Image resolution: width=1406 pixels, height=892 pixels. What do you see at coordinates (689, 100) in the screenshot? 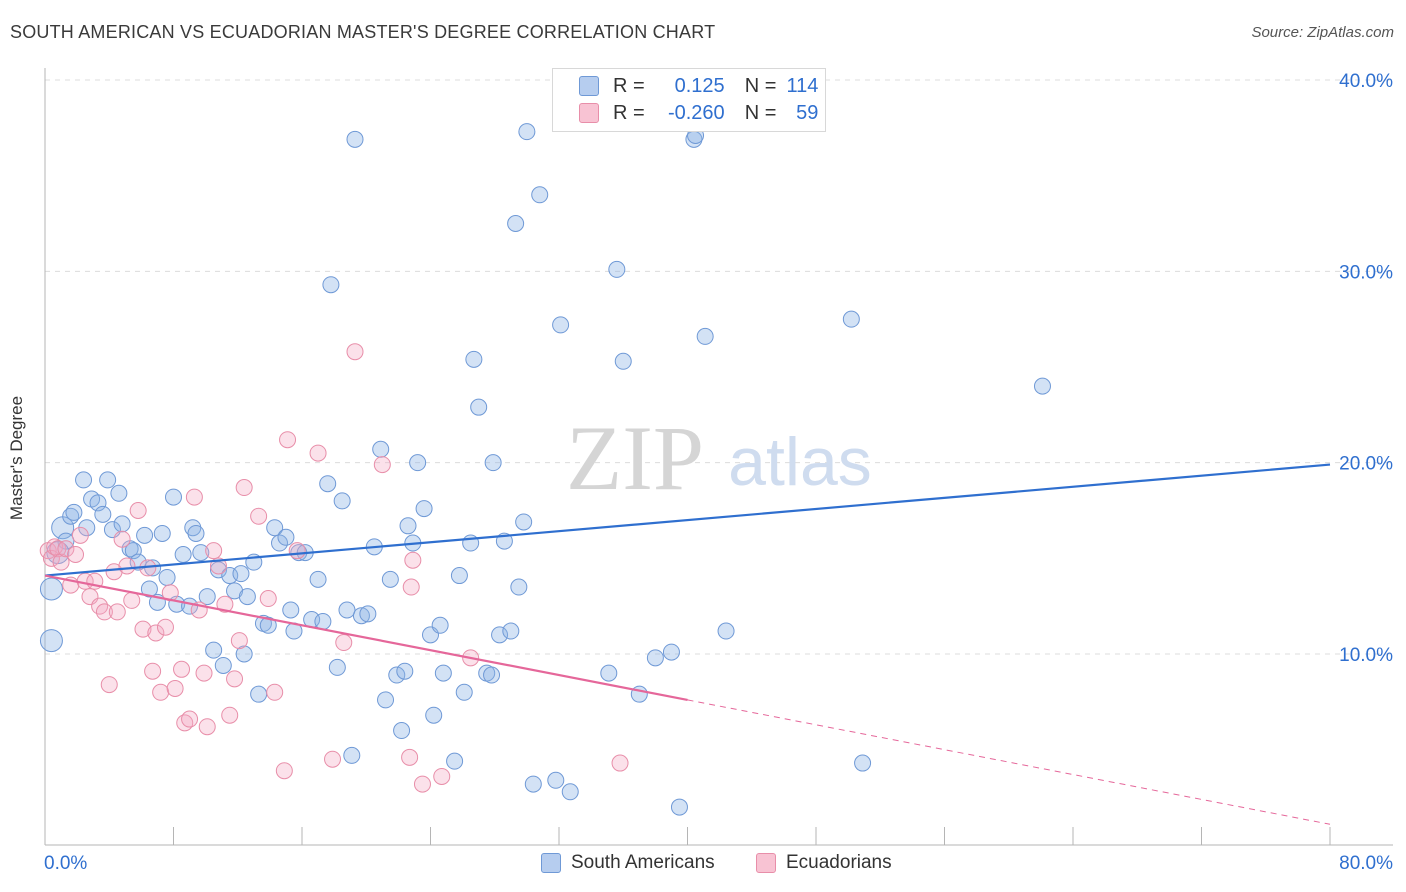
I see `stats-legend: R = 0.125 N = 114 R = -0.260 N = 59` at bounding box center [689, 100].